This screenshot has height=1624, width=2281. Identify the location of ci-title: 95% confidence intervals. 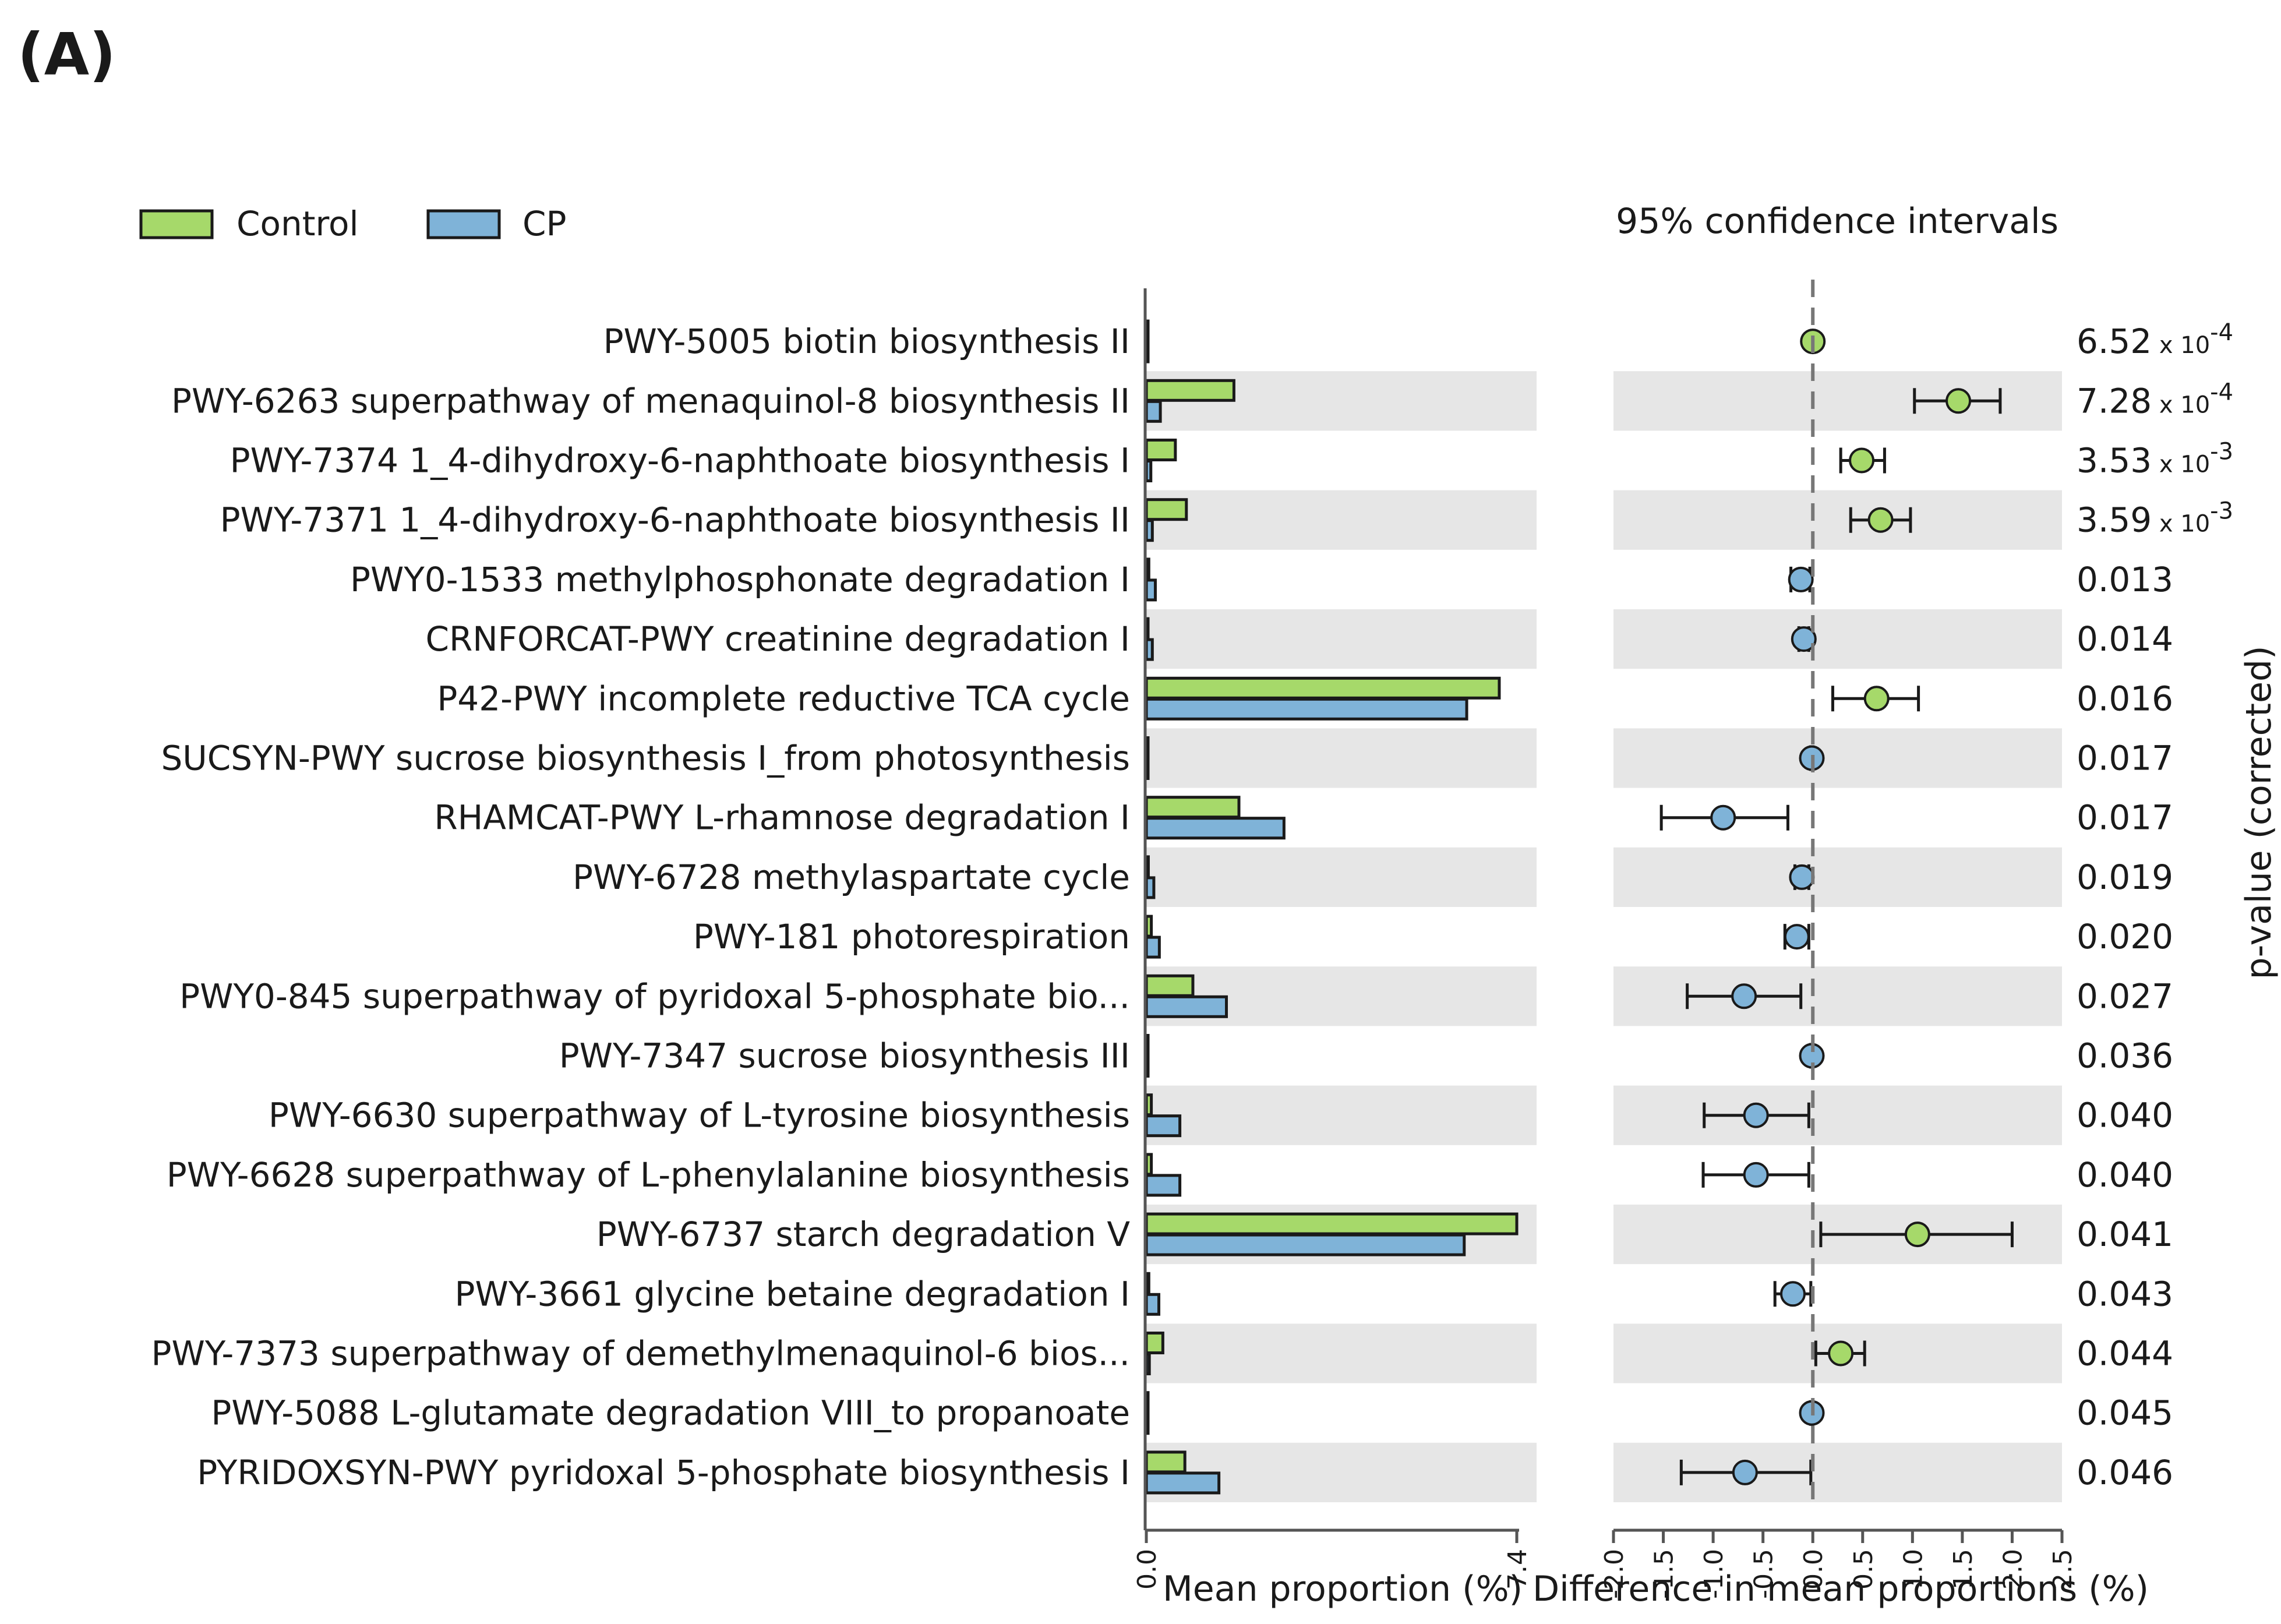
(1837, 221).